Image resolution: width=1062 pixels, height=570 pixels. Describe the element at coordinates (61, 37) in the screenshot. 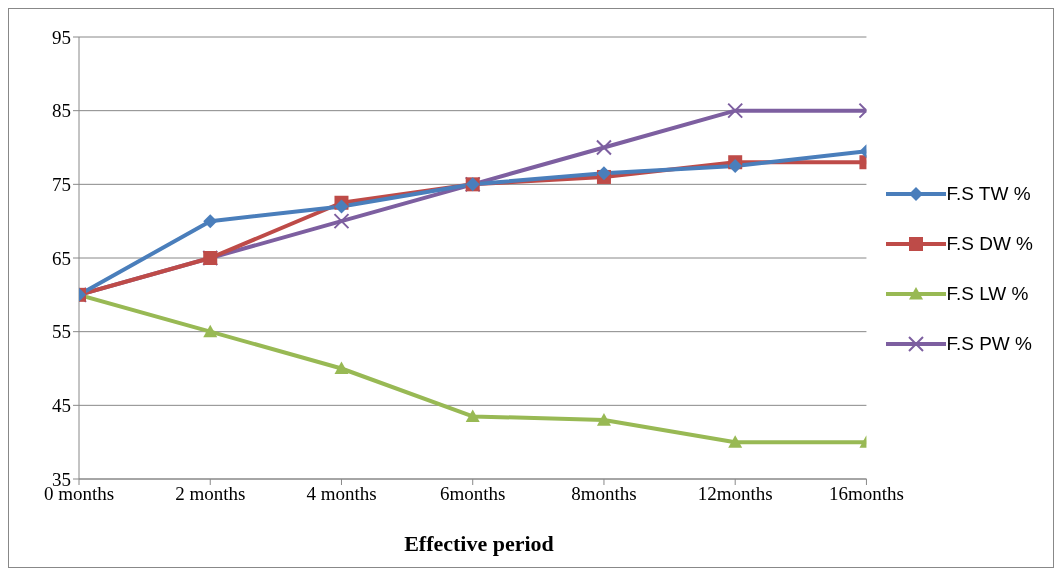

I see `y-tick-label: 95` at that location.